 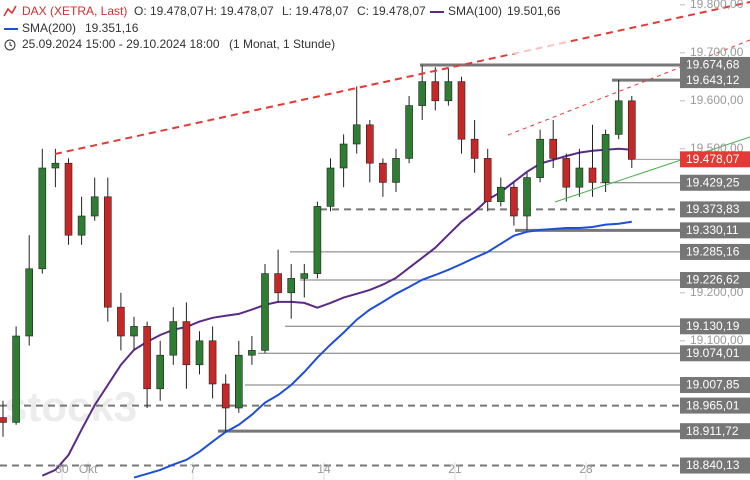 I want to click on ohlc: C: 19.478,07, so click(x=391, y=11).